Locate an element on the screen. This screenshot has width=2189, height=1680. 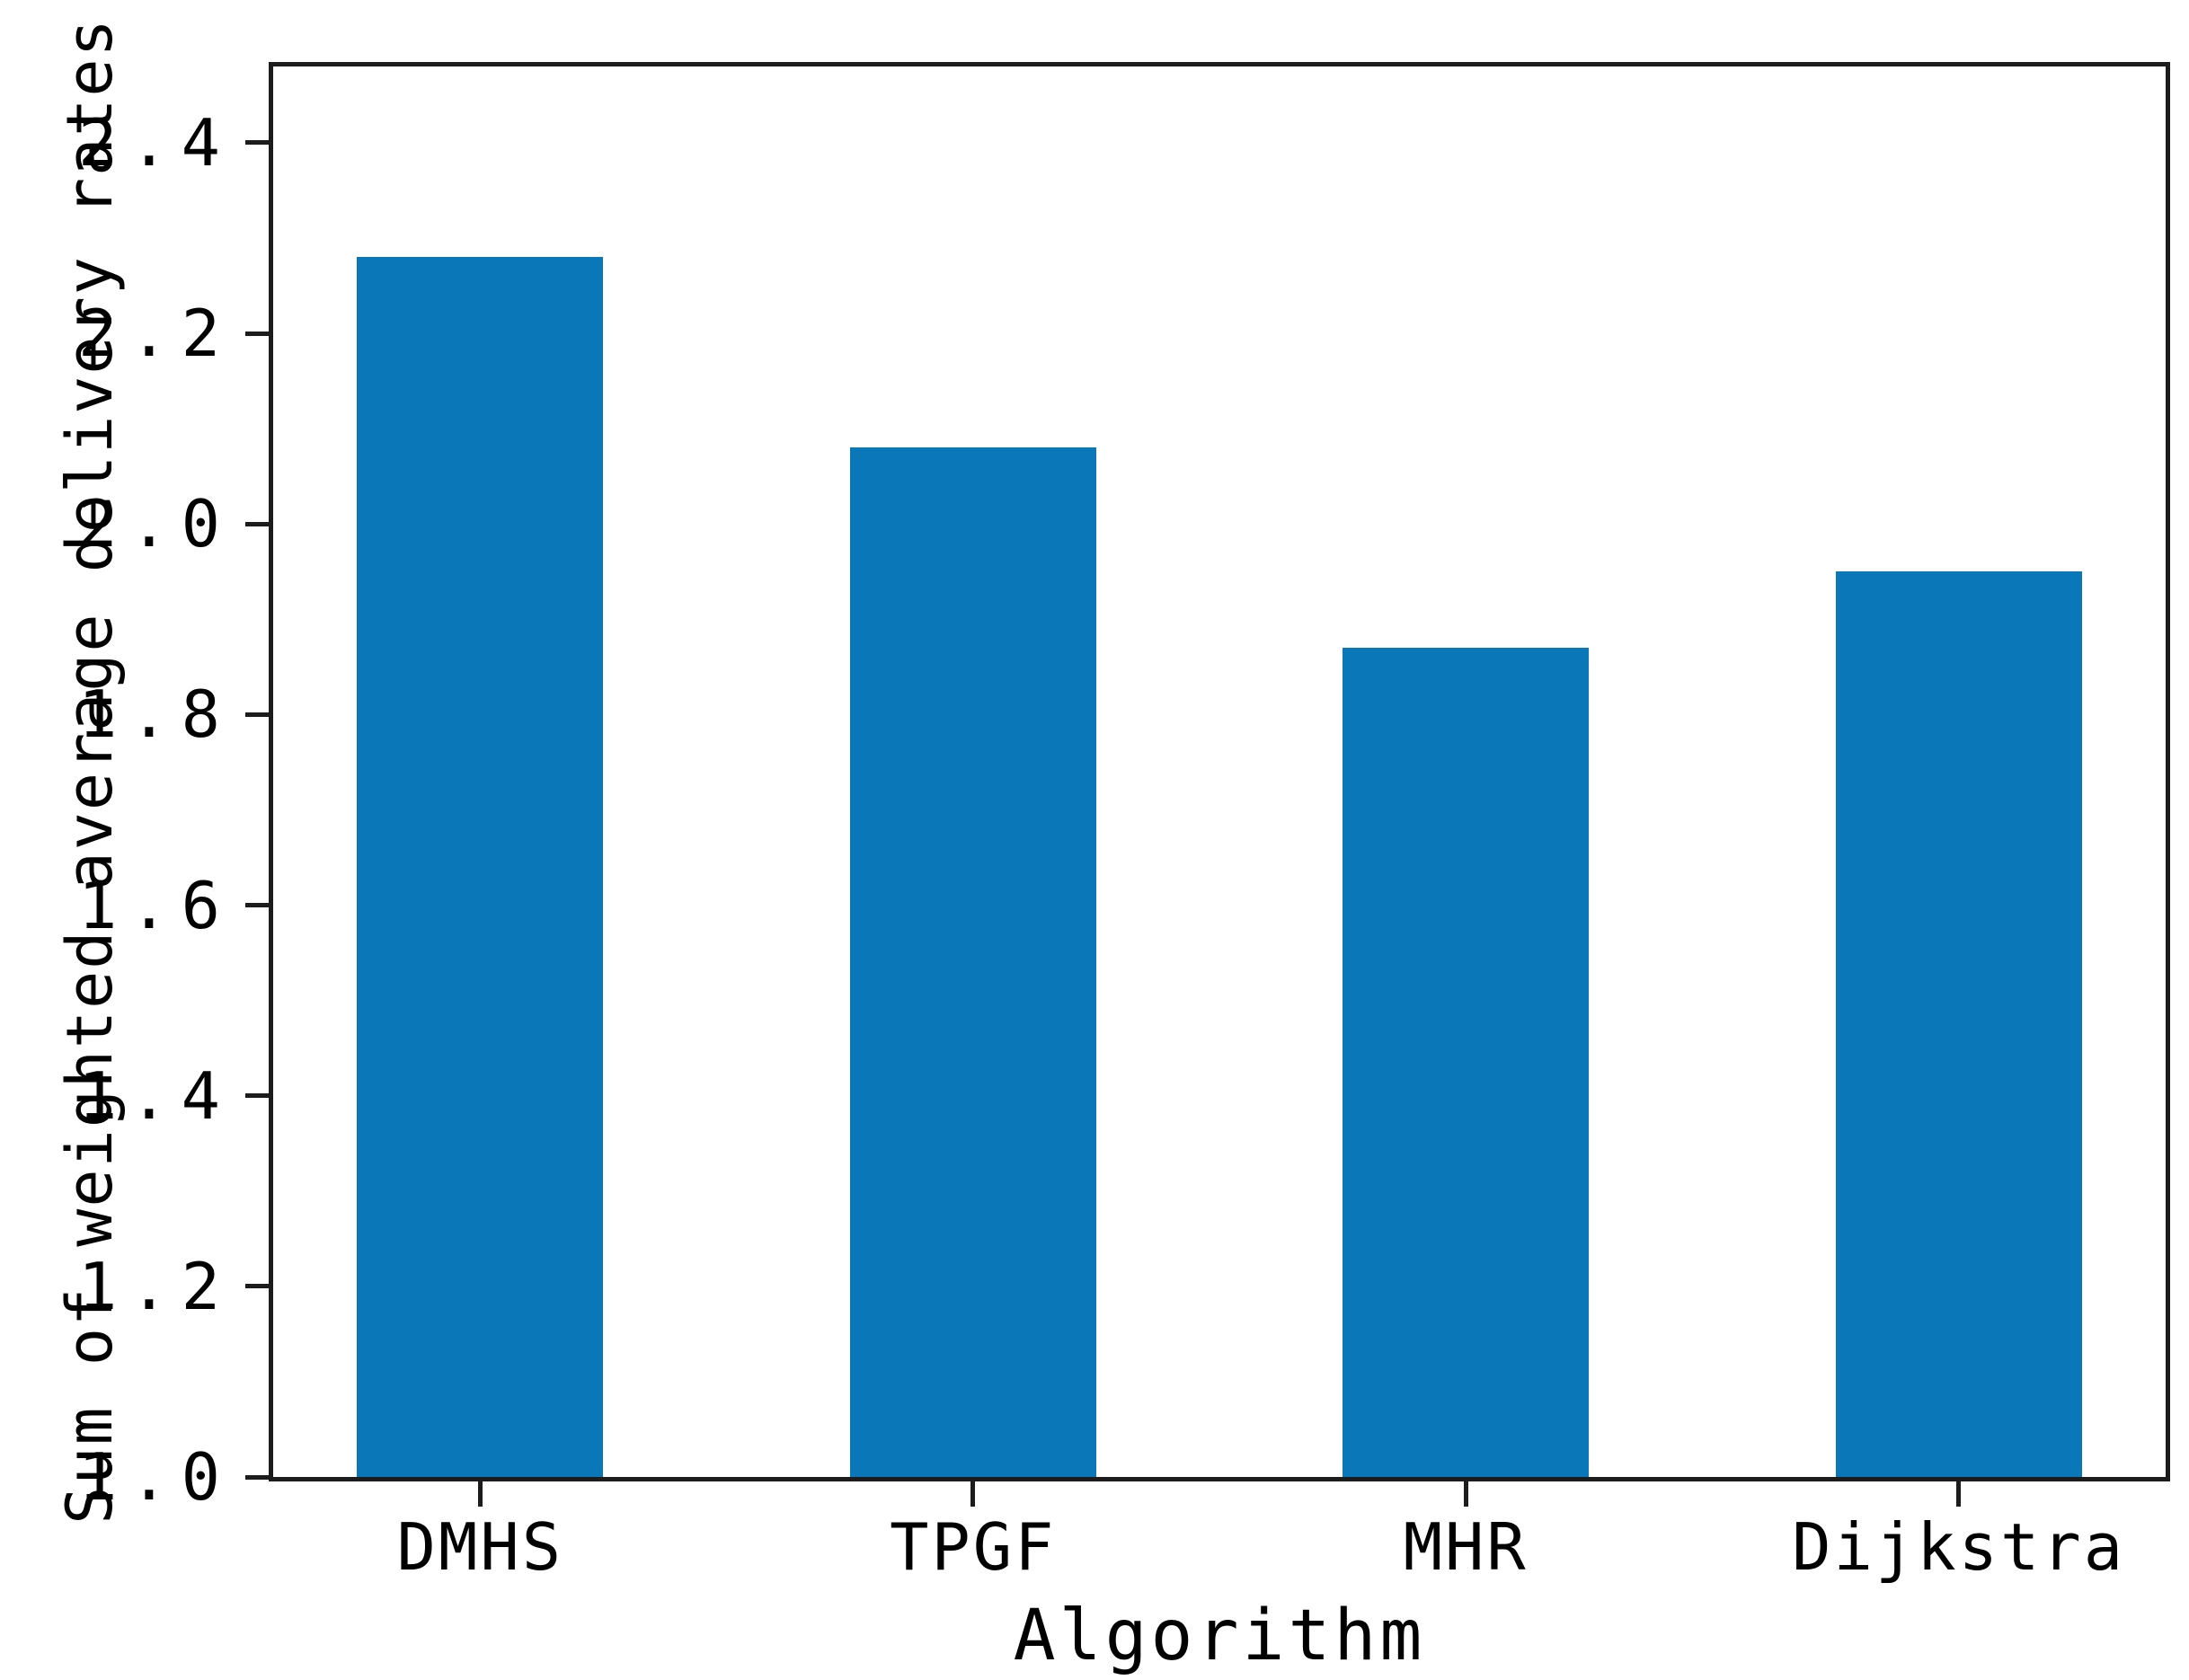
y-tick-label-2.4: 2.4 is located at coordinates (155, 143).